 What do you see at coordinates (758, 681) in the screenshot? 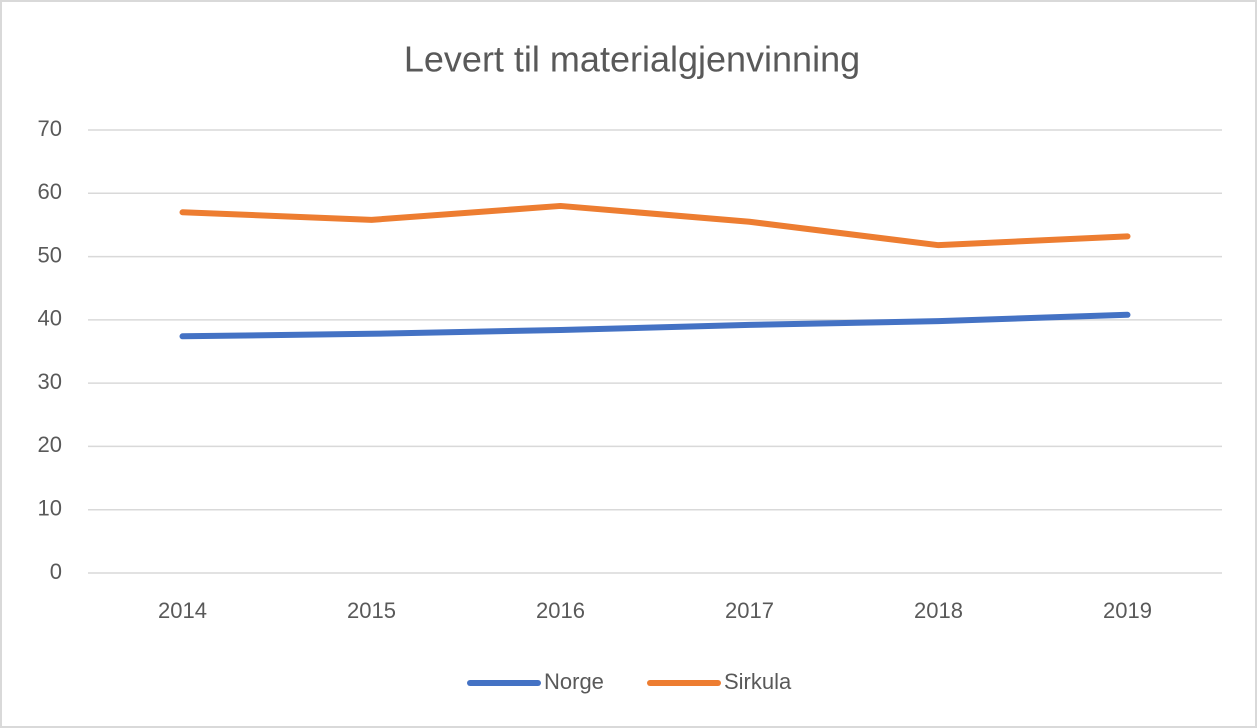
I see `legend-label: Sirkula` at bounding box center [758, 681].